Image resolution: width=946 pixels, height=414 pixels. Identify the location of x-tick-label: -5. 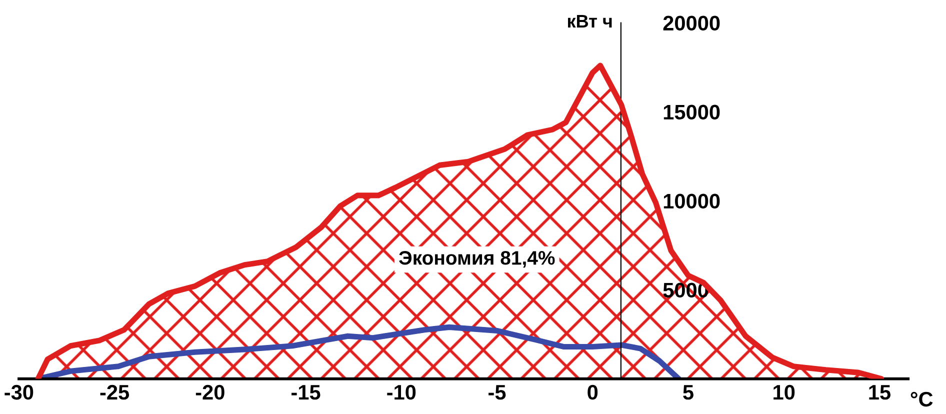
(497, 392).